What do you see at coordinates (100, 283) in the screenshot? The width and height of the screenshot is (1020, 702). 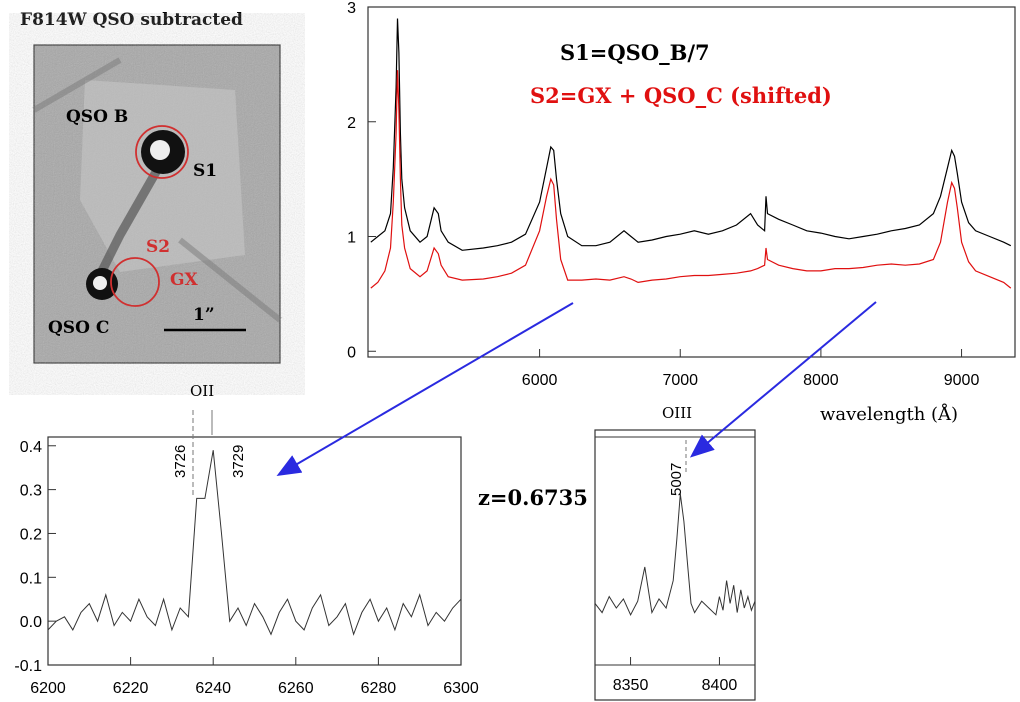 I see `qso-c-core` at bounding box center [100, 283].